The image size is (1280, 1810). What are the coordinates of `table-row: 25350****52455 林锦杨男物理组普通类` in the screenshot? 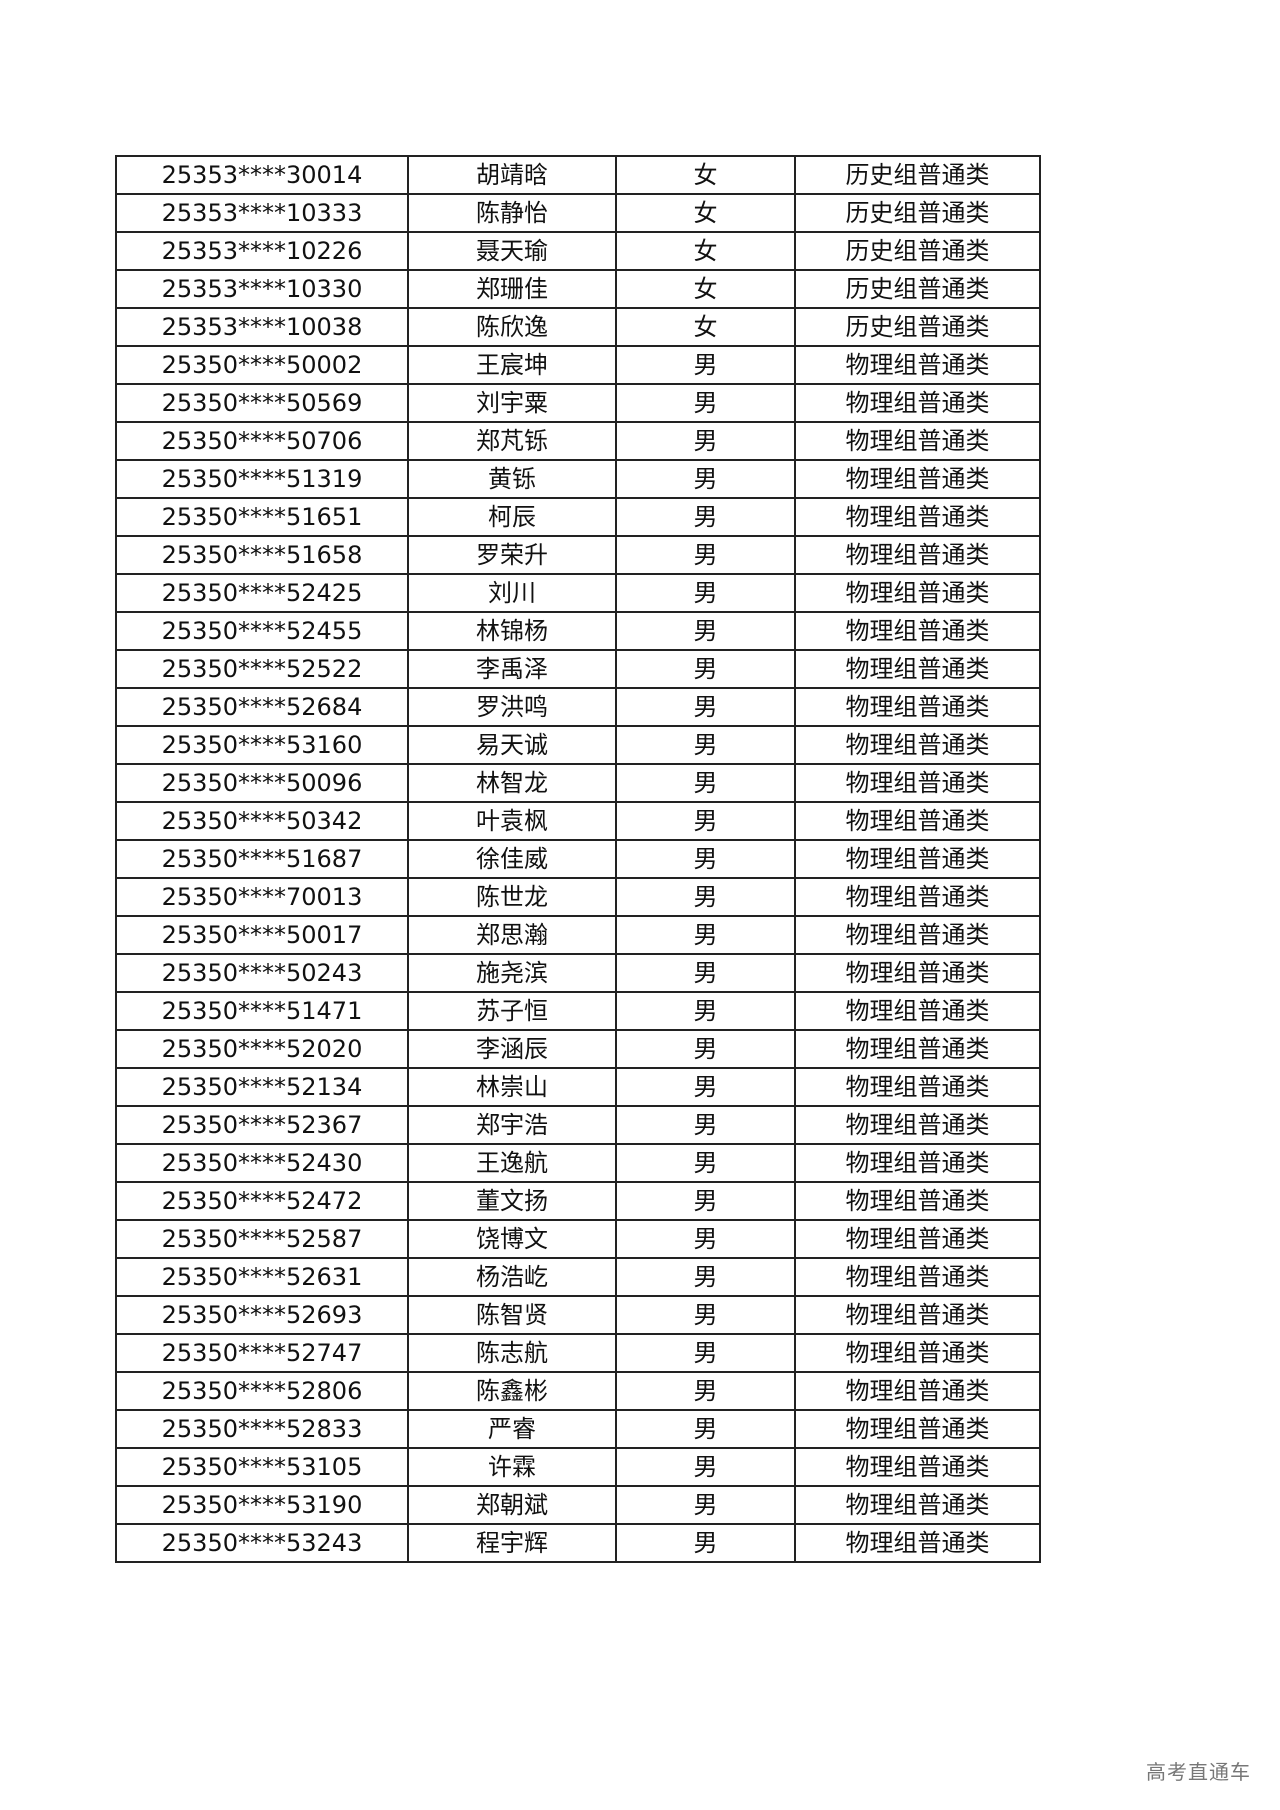 It's located at (578, 631).